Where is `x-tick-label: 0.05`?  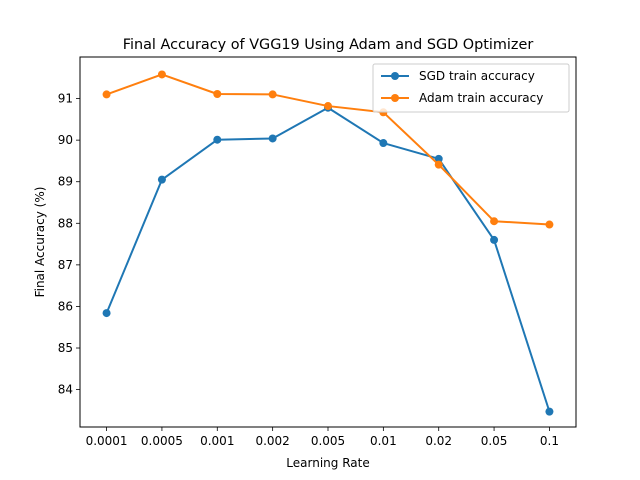
x-tick-label: 0.05 is located at coordinates (494, 441).